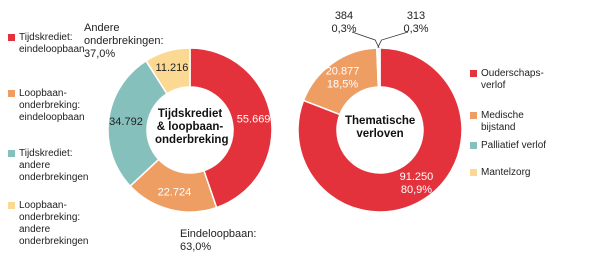 Image resolution: width=597 pixels, height=277 pixels. I want to click on legend-entry: Tijdskrediet: andere onderbrekingen, so click(49, 166).